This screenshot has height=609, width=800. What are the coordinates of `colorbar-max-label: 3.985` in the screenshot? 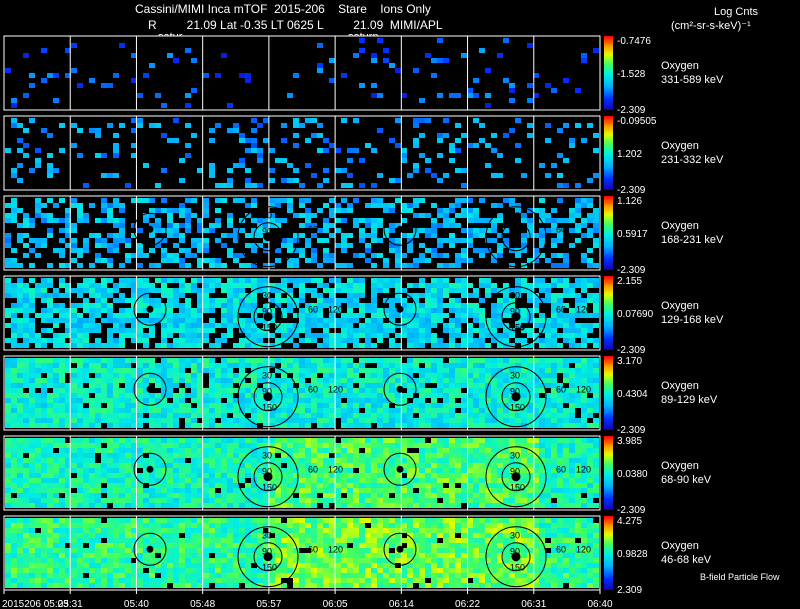 It's located at (629, 441).